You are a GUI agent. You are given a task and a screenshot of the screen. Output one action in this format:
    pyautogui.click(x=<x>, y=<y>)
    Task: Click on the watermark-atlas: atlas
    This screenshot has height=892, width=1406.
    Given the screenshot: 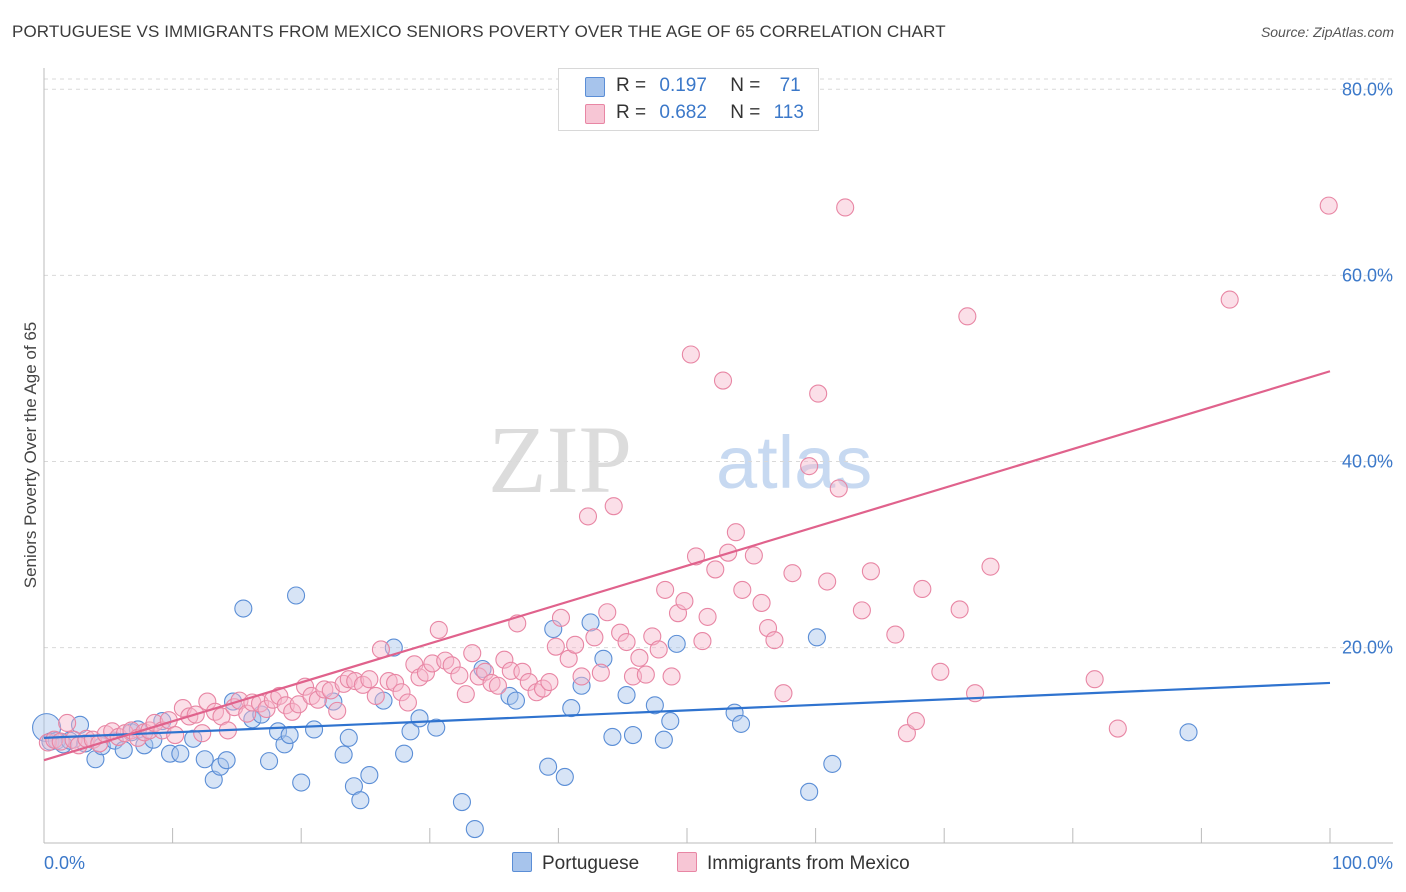 What is the action you would take?
    pyautogui.click(x=794, y=462)
    